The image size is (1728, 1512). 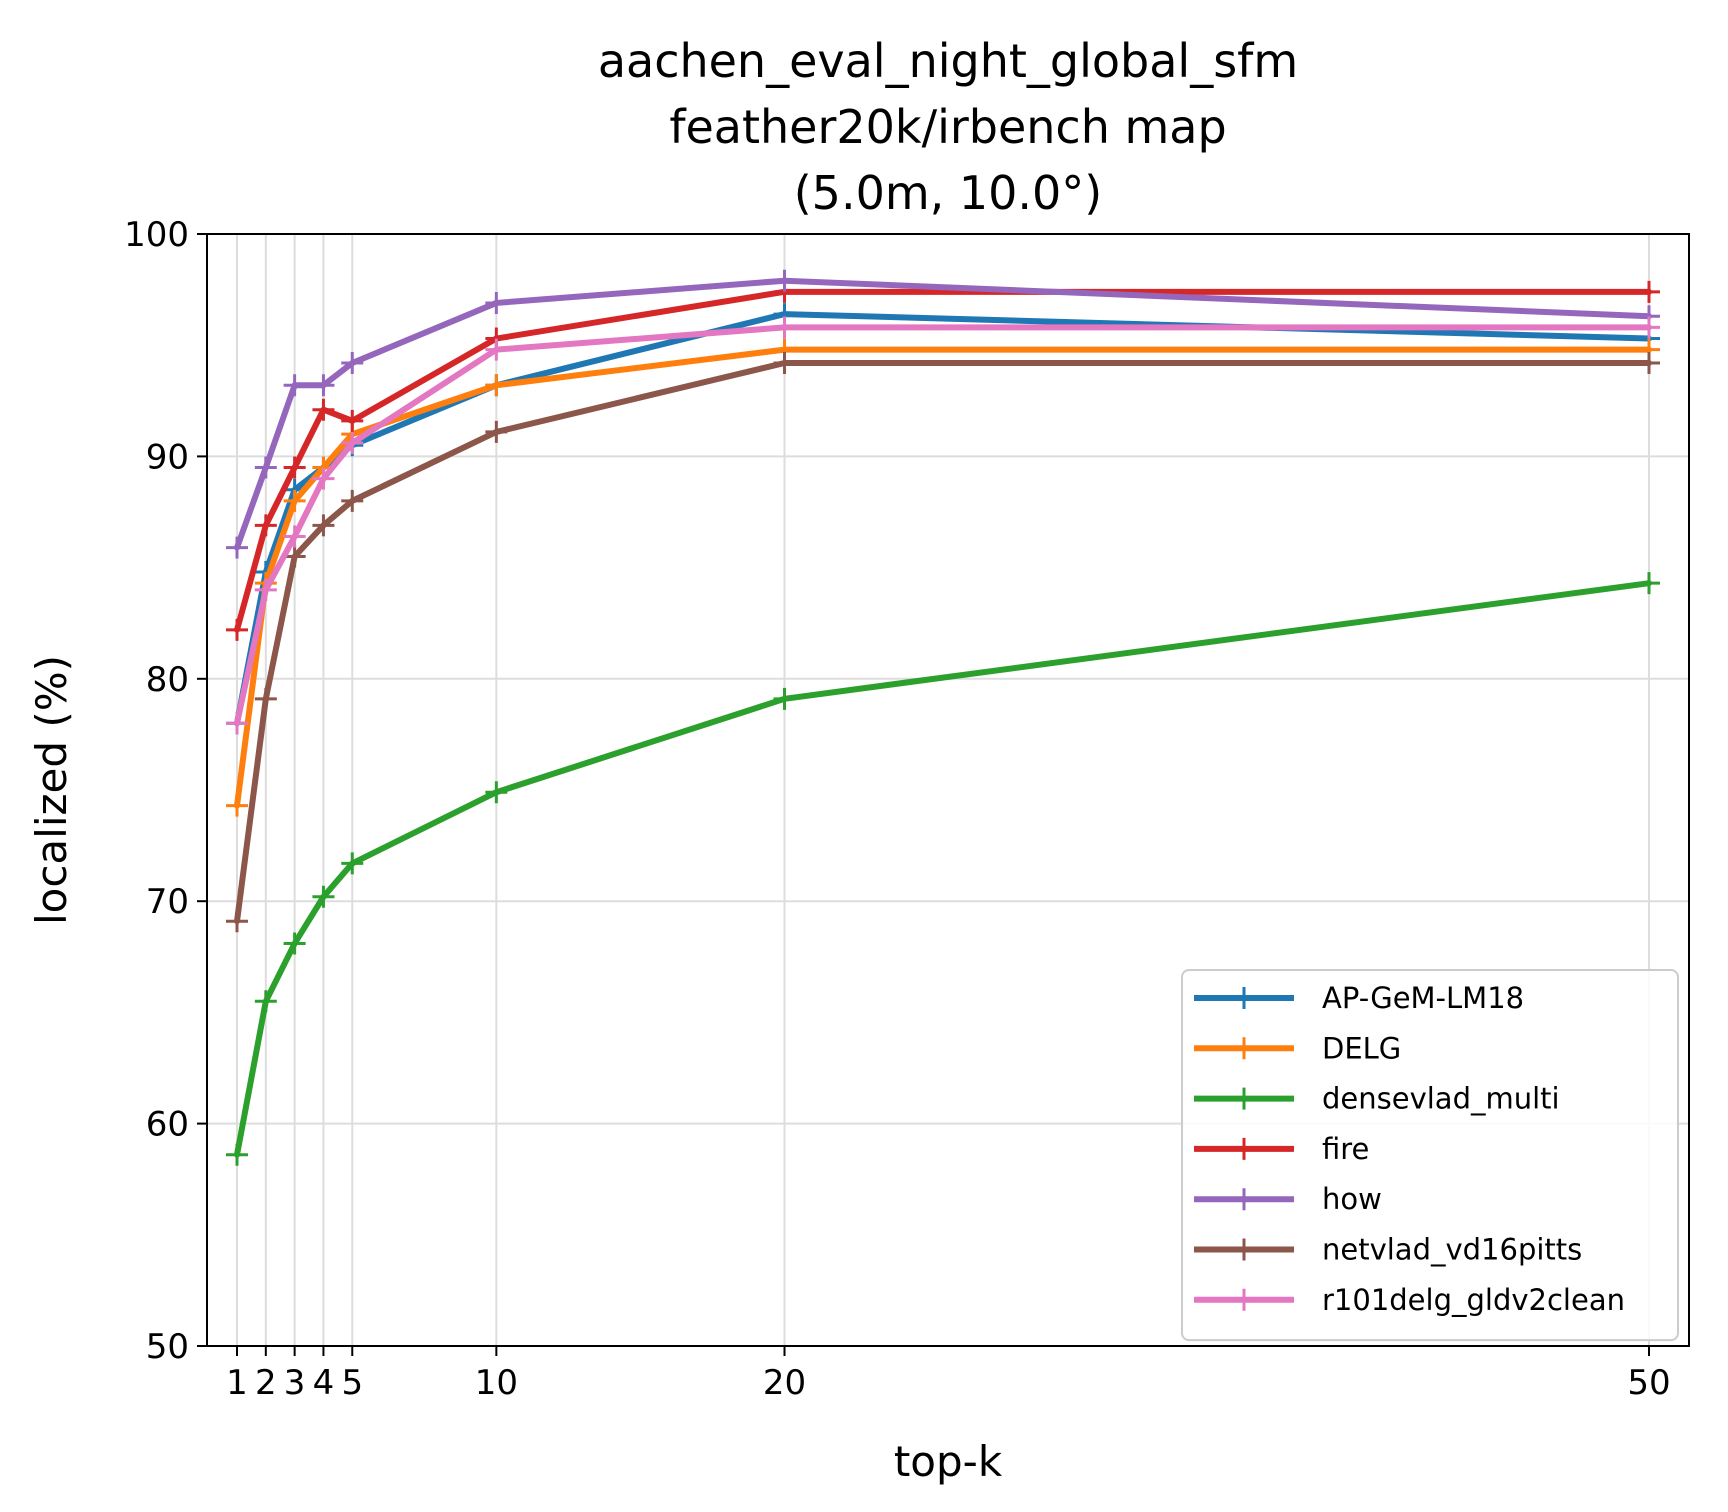 I want to click on legend-label: fire, so click(x=1345, y=1149).